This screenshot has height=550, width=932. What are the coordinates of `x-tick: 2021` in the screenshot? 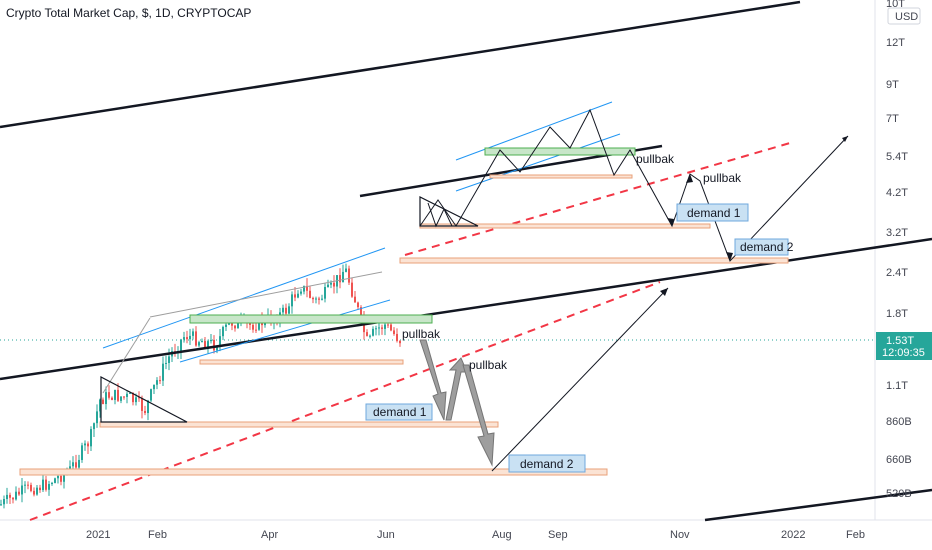 It's located at (98, 535).